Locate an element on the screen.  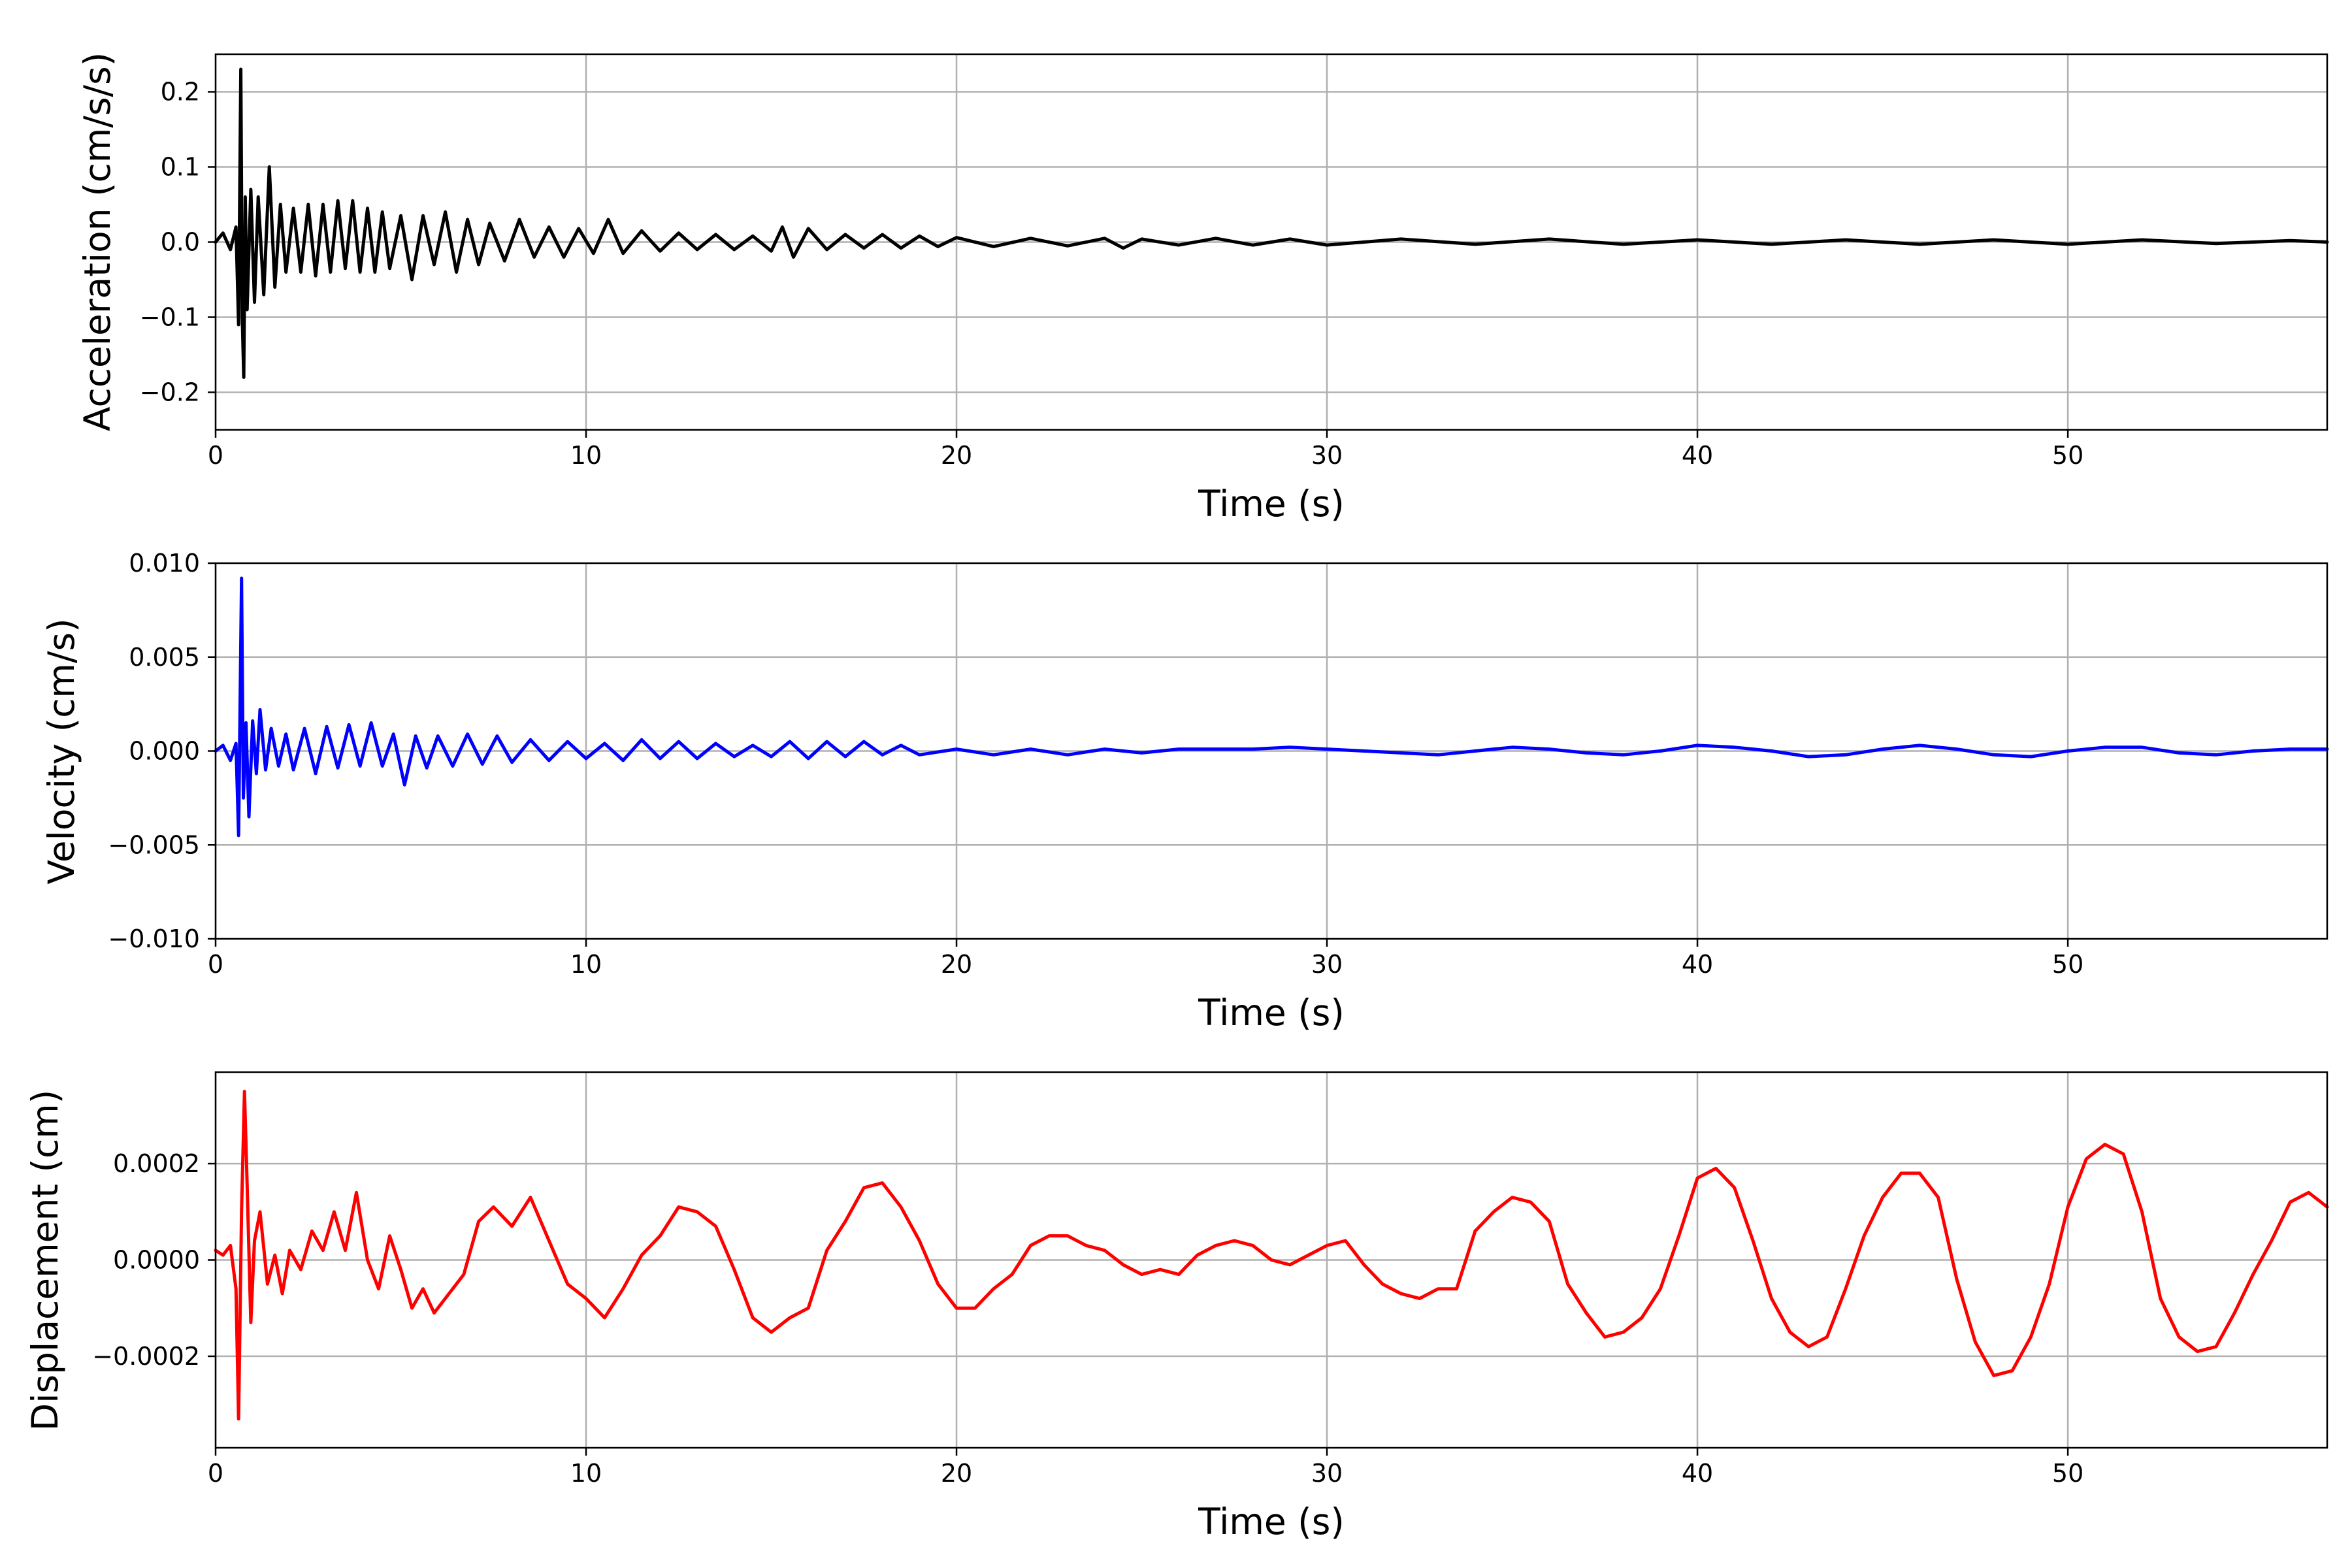
displacement-x-tick-label: 10 is located at coordinates (586, 1473).